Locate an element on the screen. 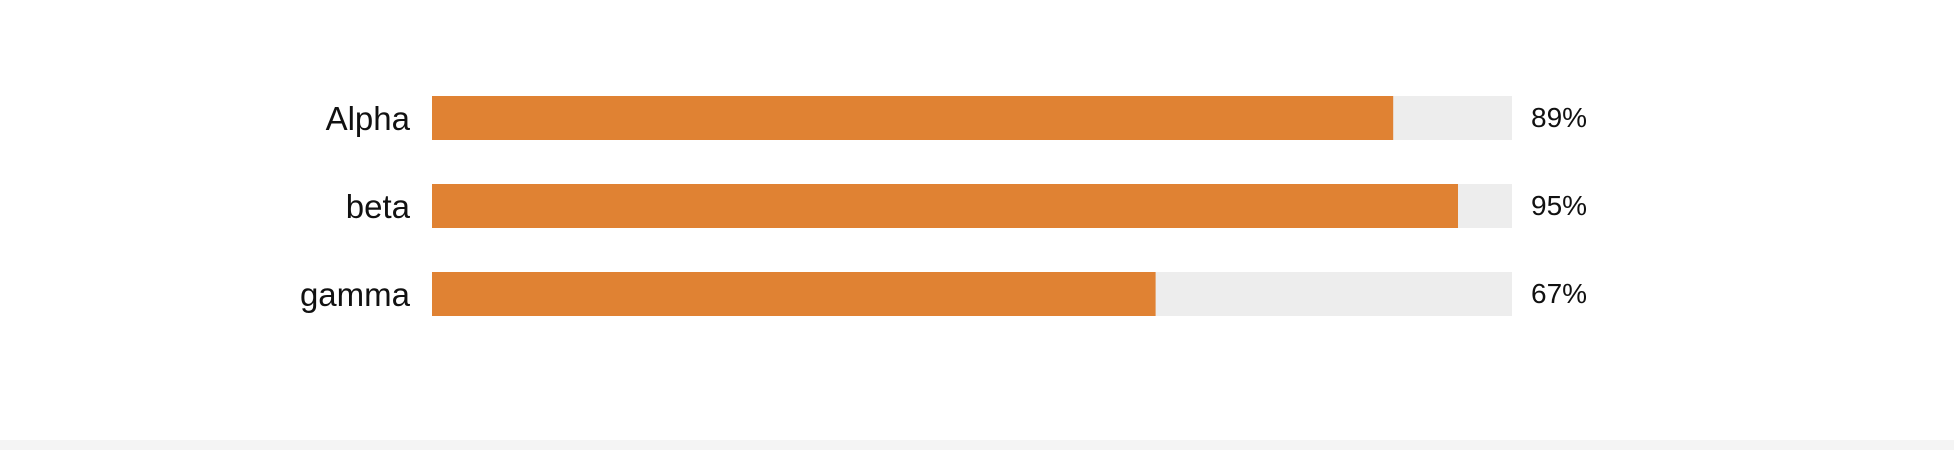 This screenshot has width=1954, height=450. bar-row-beta: beta 95% is located at coordinates (966, 206).